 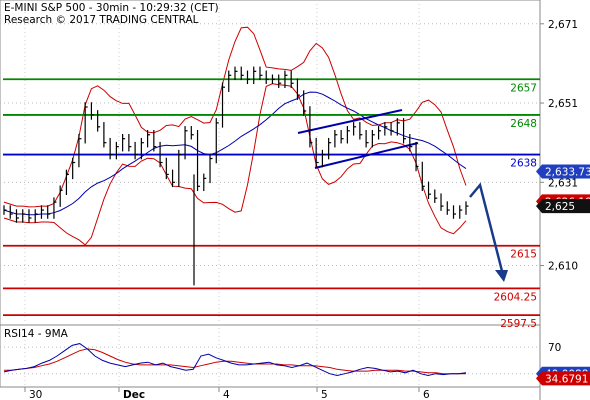 I want to click on forecast-arrow-path, so click(x=486, y=227).